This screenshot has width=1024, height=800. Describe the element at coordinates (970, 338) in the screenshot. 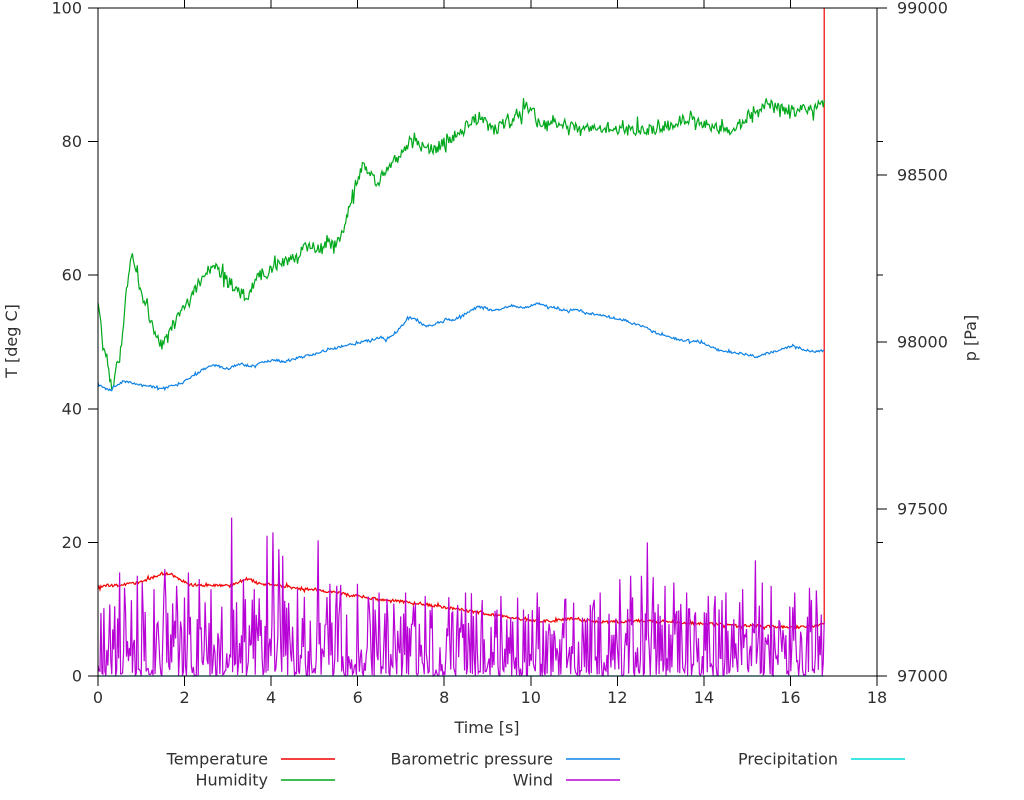

I see `y2-axis-label: p [Pa]` at that location.